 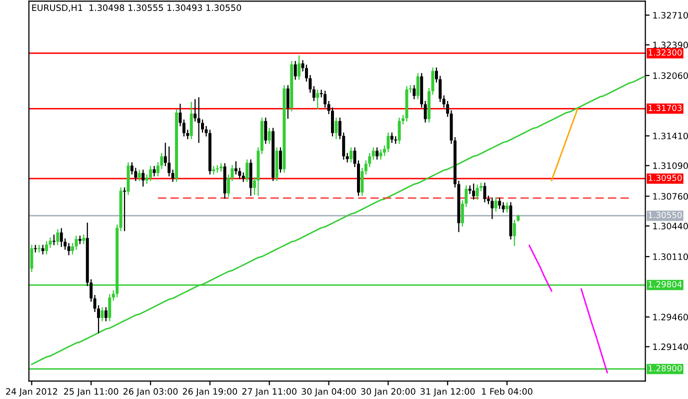 I want to click on chart-title: EURUSD,H1 1.30498 1.30555 1.30493 1.30550, so click(x=137, y=8).